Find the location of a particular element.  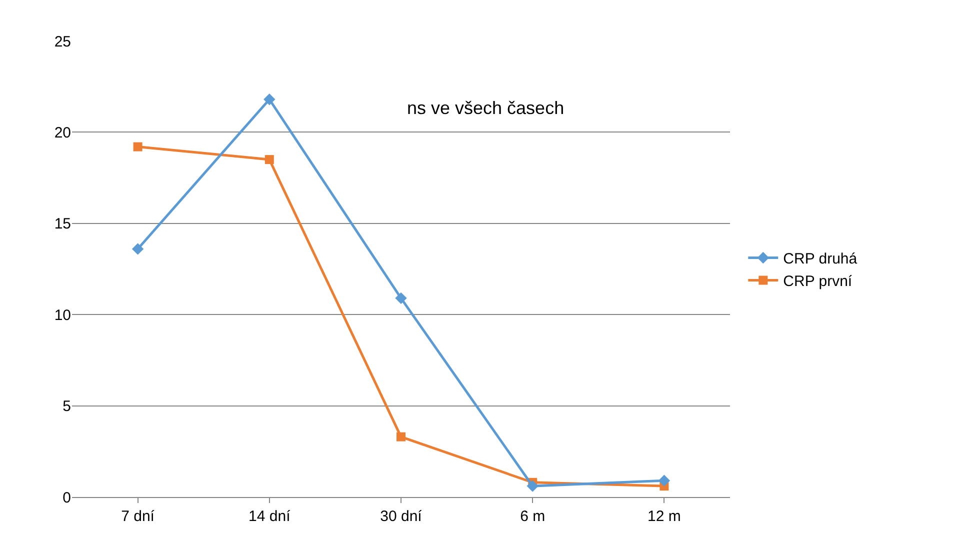

x-tick-label: 30 dní is located at coordinates (401, 516).